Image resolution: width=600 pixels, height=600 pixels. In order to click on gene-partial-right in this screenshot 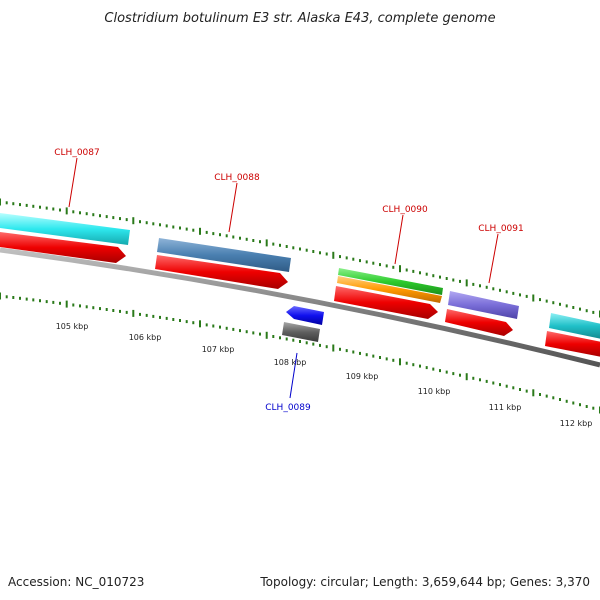, I will do `click(572, 335)`.